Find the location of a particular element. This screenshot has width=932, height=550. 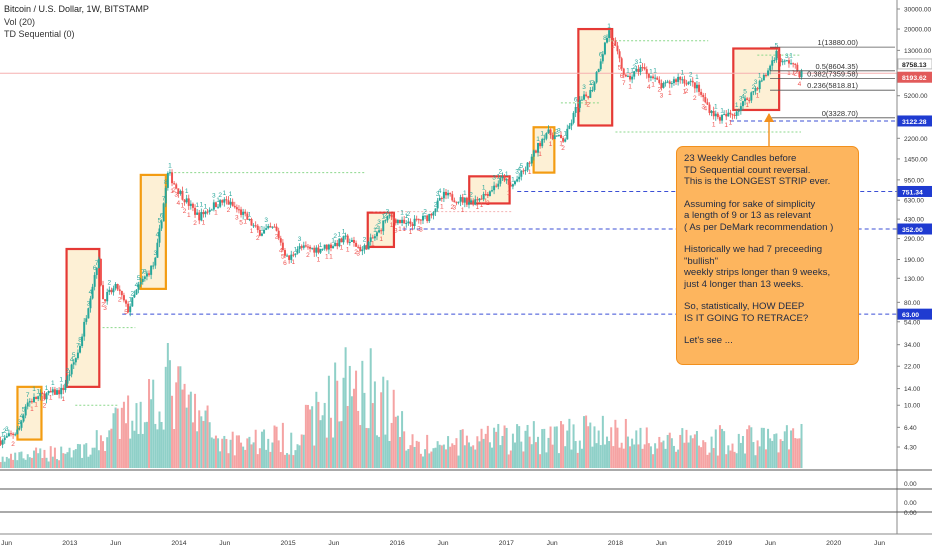

symbol-title: Bitcoin / U.S. Dollar, 1W, BITSTAMP is located at coordinates (76, 9).